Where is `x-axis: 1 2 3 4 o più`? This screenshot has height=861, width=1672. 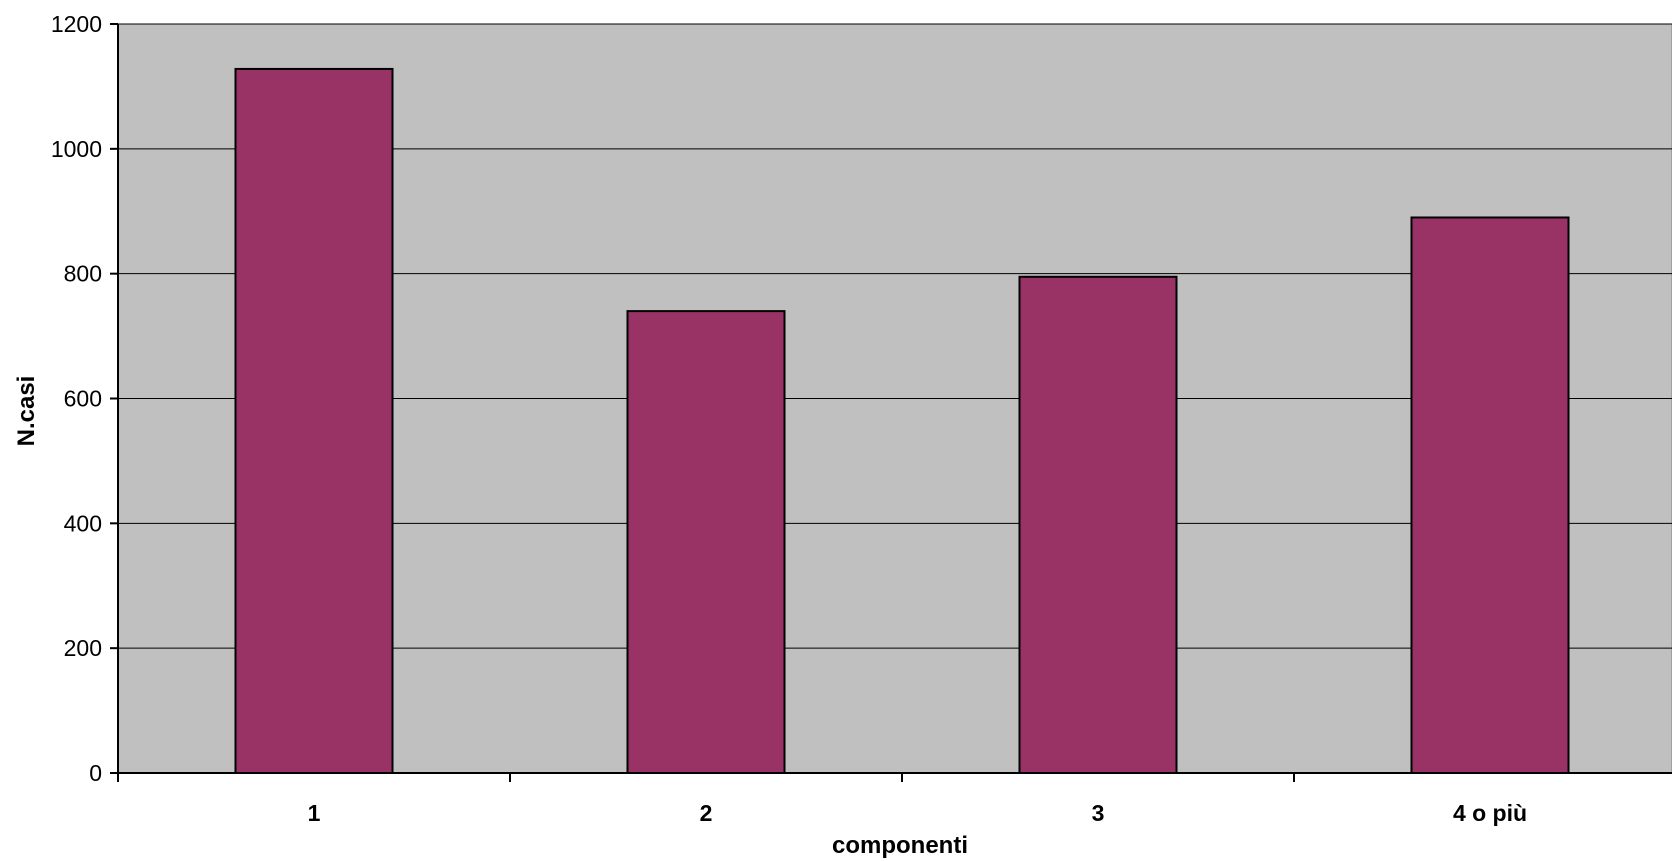 x-axis: 1 2 3 4 o più is located at coordinates (894, 799).